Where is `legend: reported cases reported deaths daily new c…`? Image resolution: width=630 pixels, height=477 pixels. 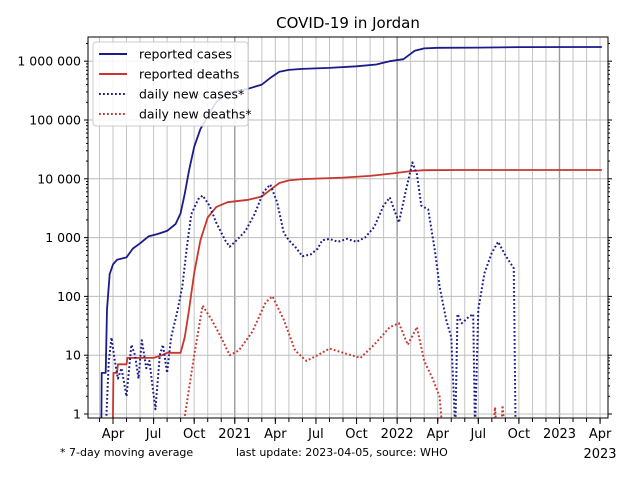
legend: reported cases reported deaths daily new c… is located at coordinates (172, 84).